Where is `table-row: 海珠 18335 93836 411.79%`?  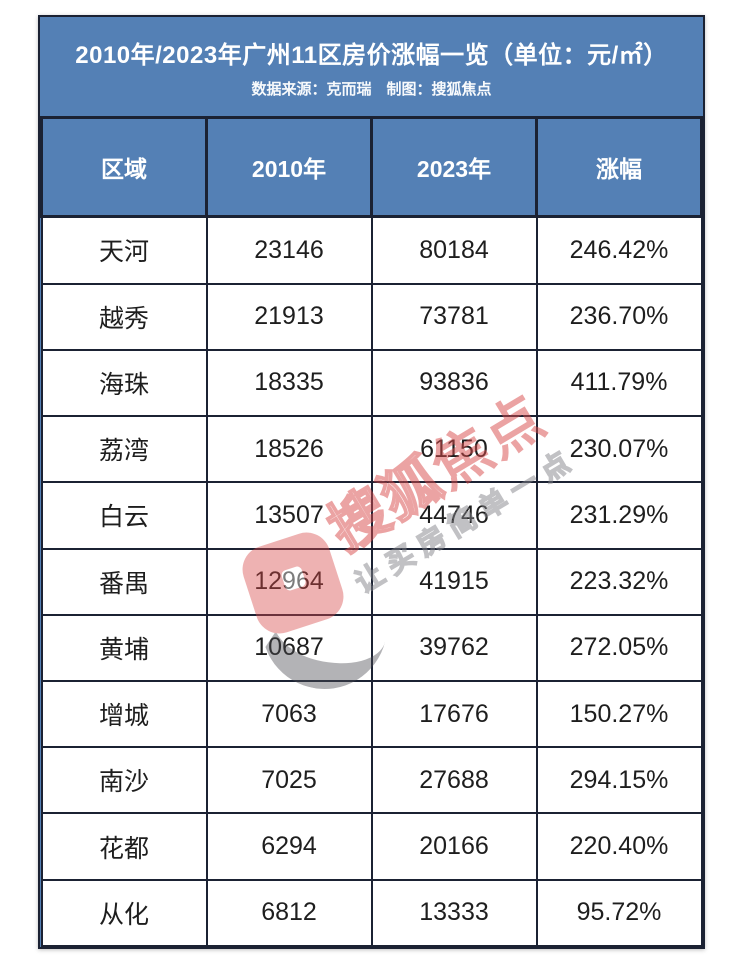 table-row: 海珠 18335 93836 411.79% is located at coordinates (371, 383).